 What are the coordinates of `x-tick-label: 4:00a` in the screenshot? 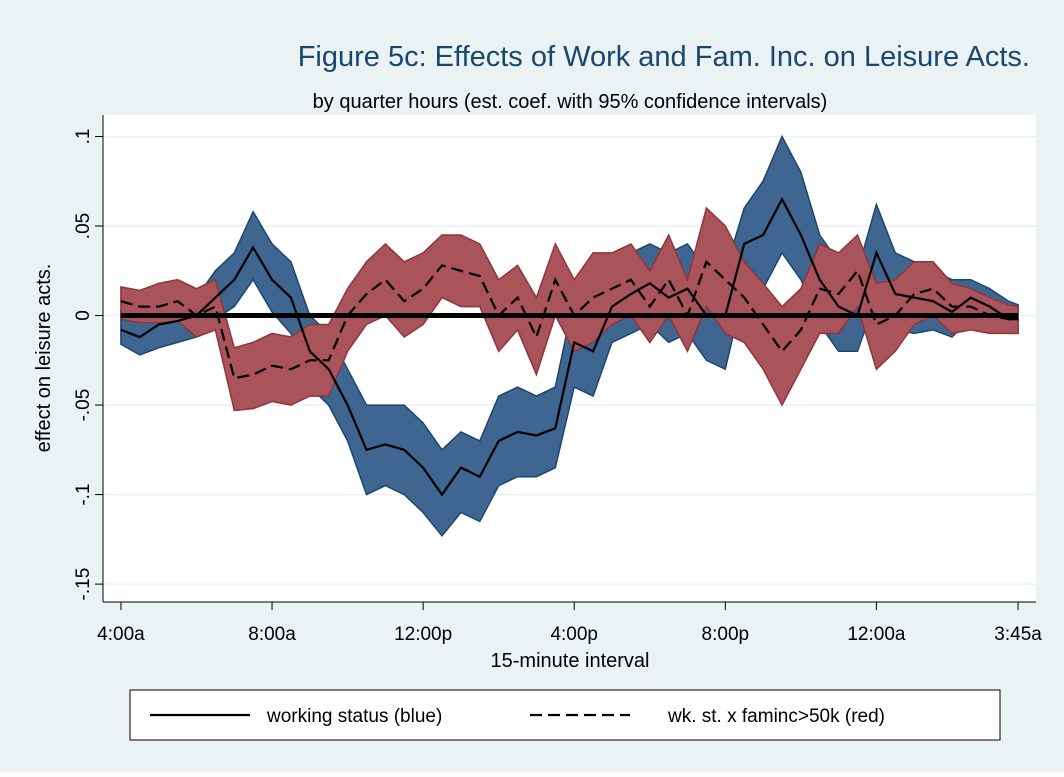 It's located at (121, 634).